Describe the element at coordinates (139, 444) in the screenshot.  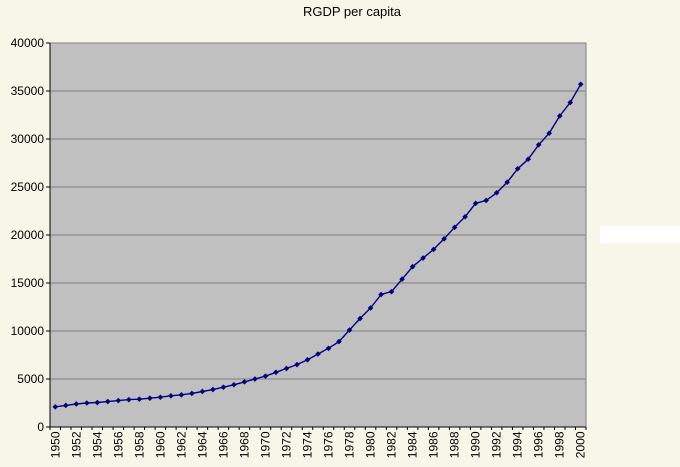
I see `x-tick-label: 1958` at that location.